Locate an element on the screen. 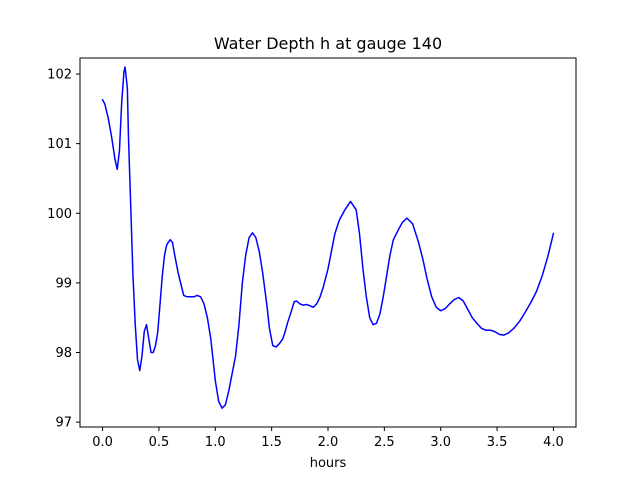 The width and height of the screenshot is (640, 480). x-tick-label: 0.5 is located at coordinates (159, 442).